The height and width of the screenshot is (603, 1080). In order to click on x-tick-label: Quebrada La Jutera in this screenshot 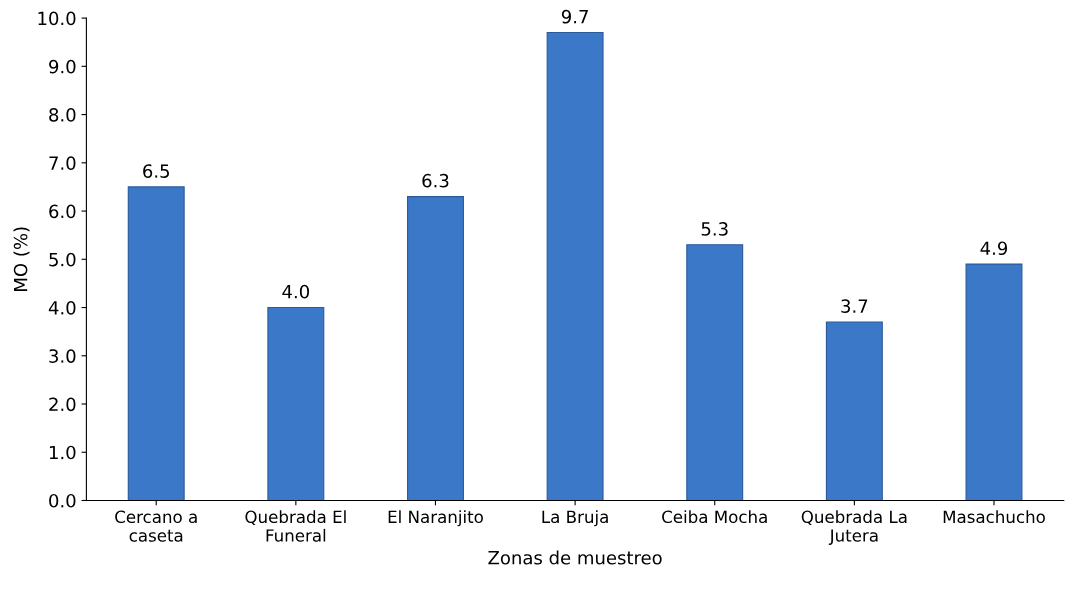, I will do `click(854, 527)`.